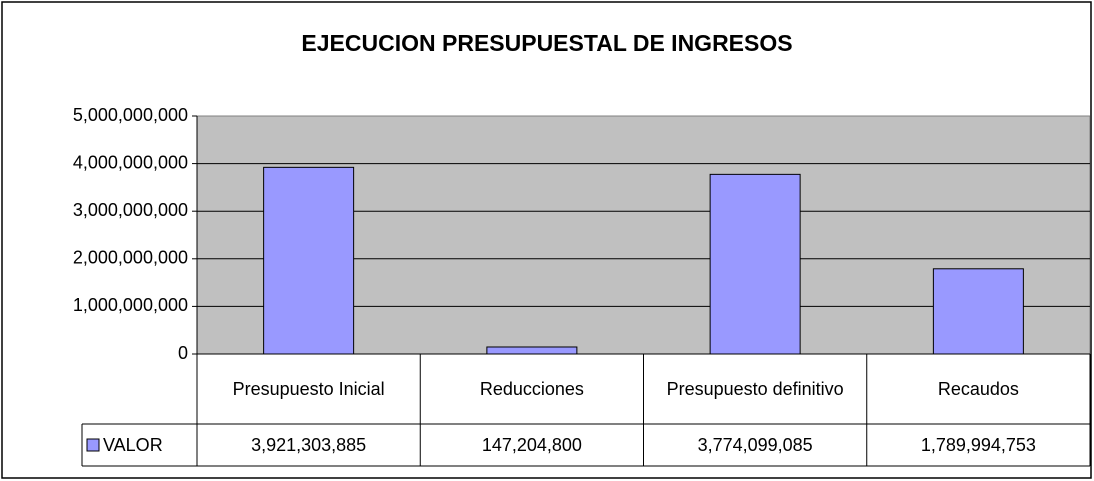 This screenshot has height=481, width=1094. I want to click on y-tick-label: 1,000,000,000, so click(130, 305).